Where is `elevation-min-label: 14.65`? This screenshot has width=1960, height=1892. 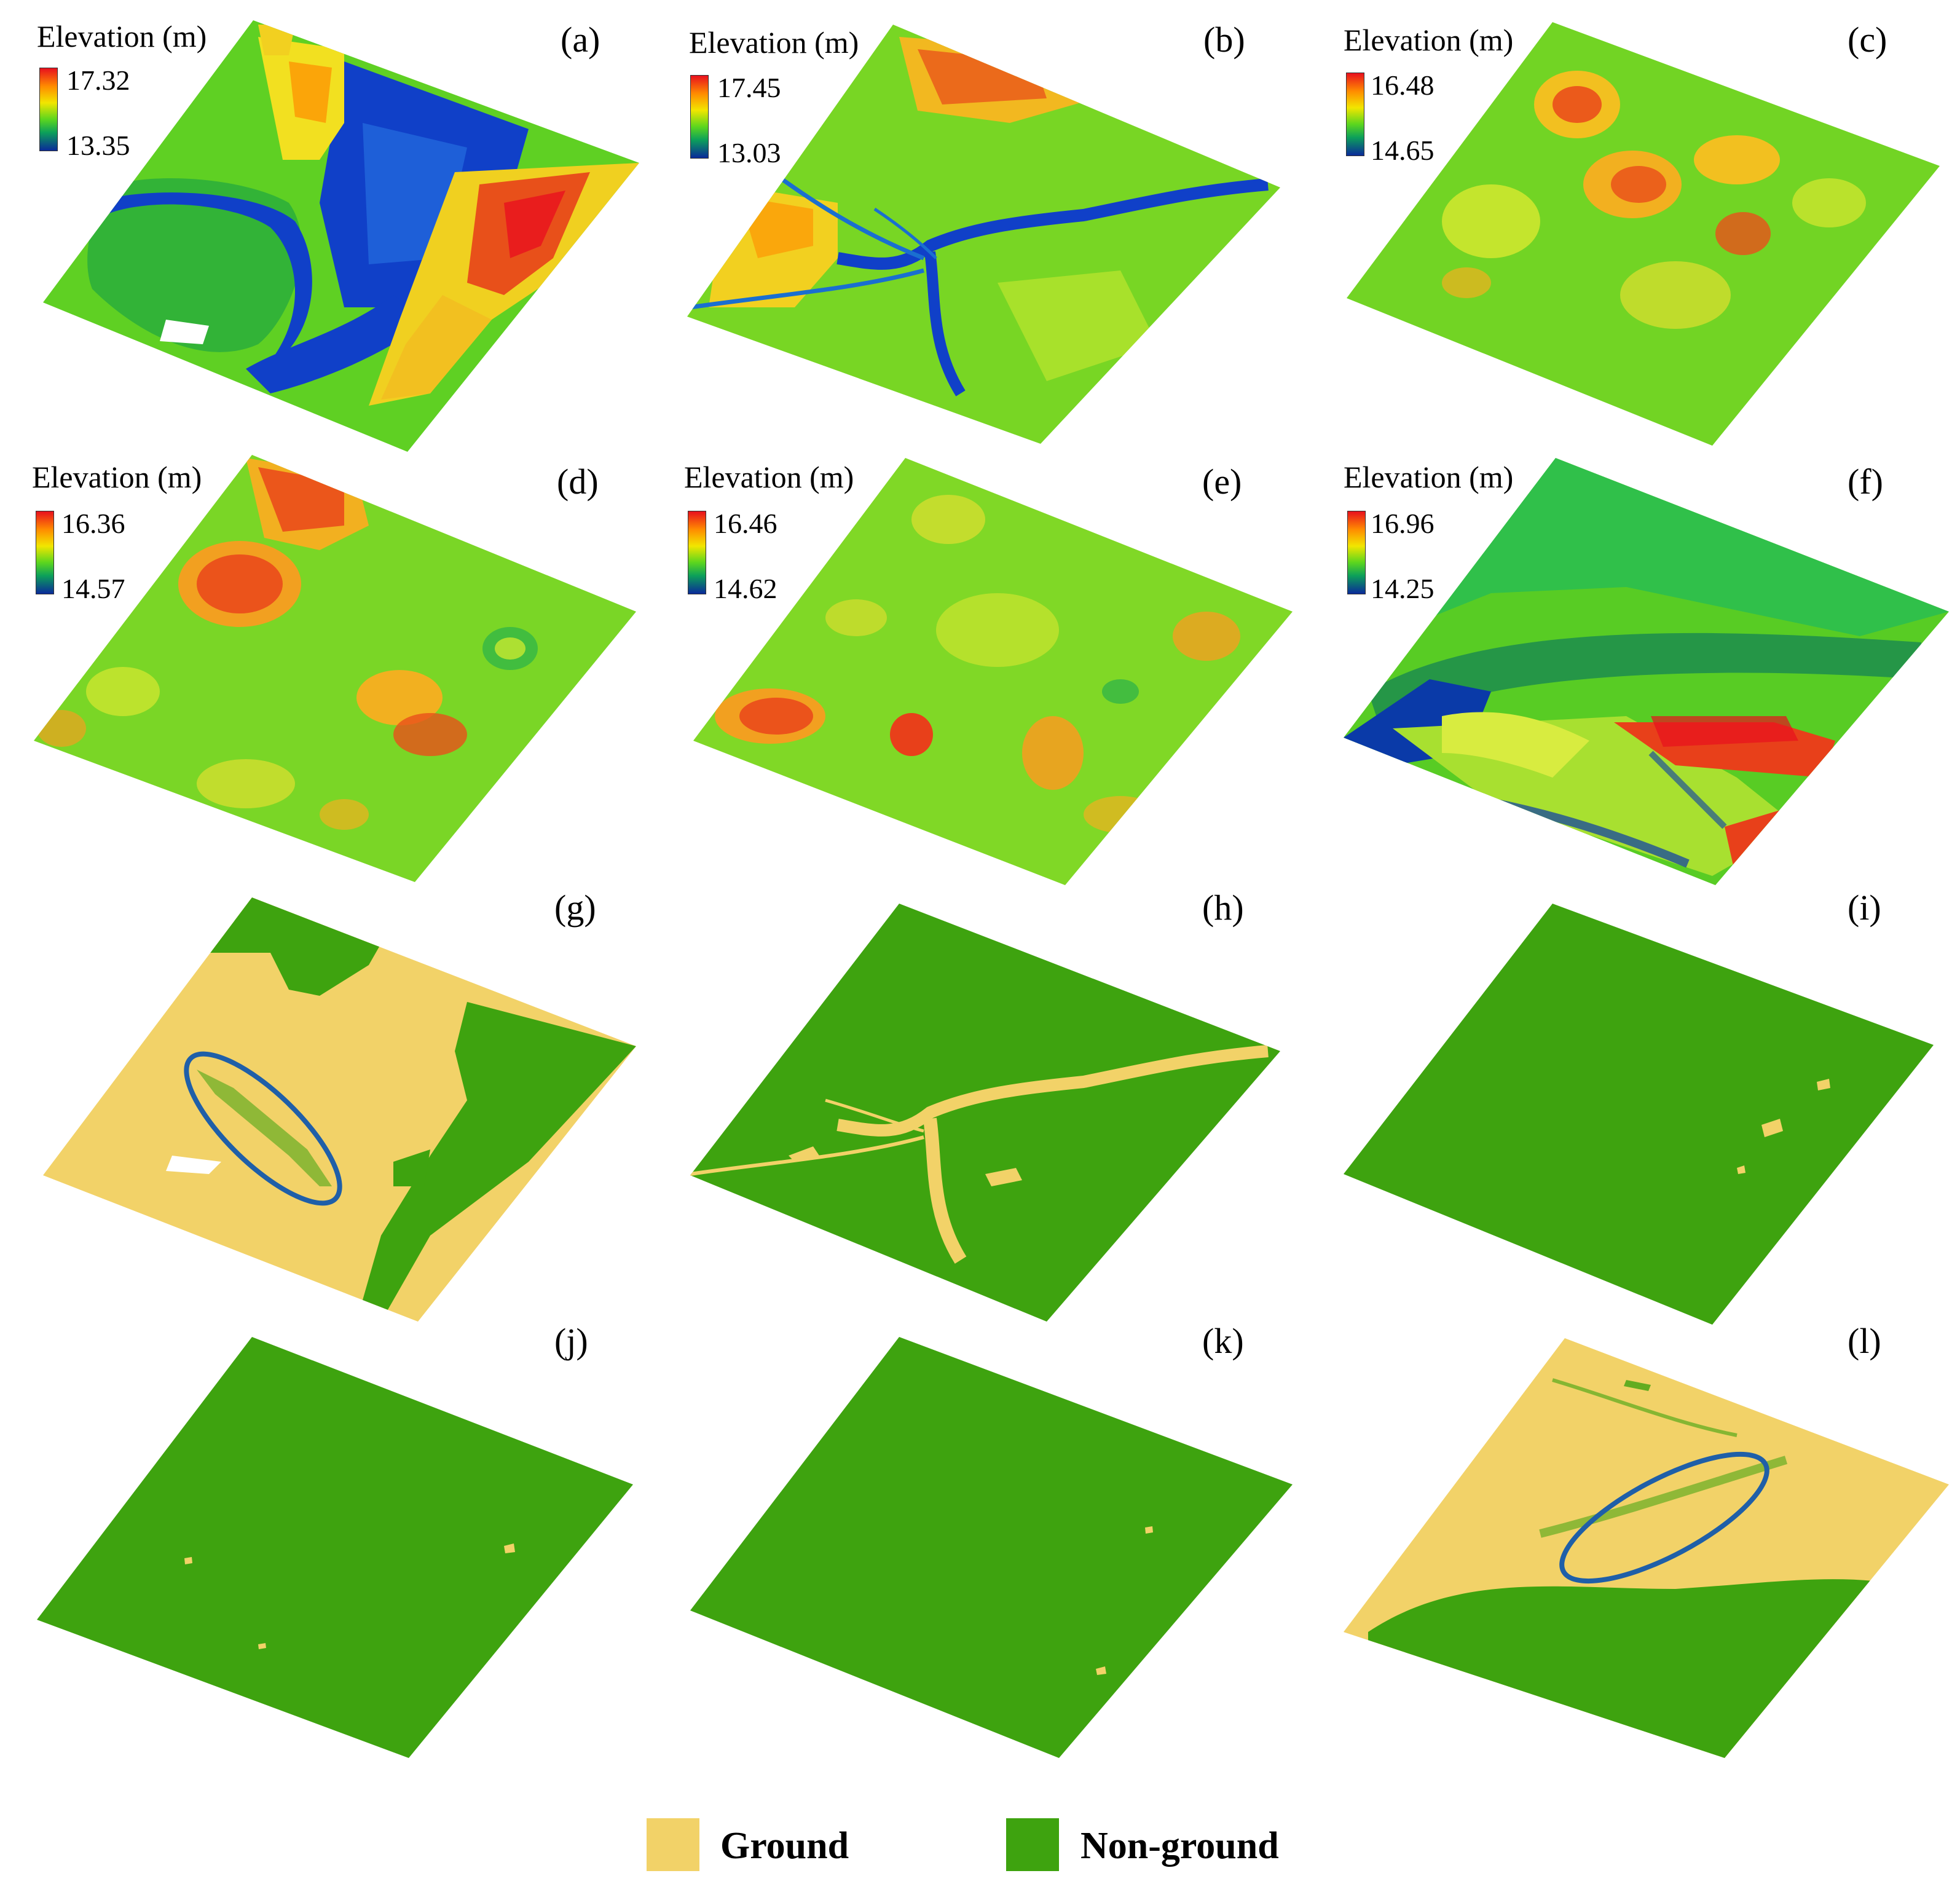 elevation-min-label: 14.65 is located at coordinates (1403, 150).